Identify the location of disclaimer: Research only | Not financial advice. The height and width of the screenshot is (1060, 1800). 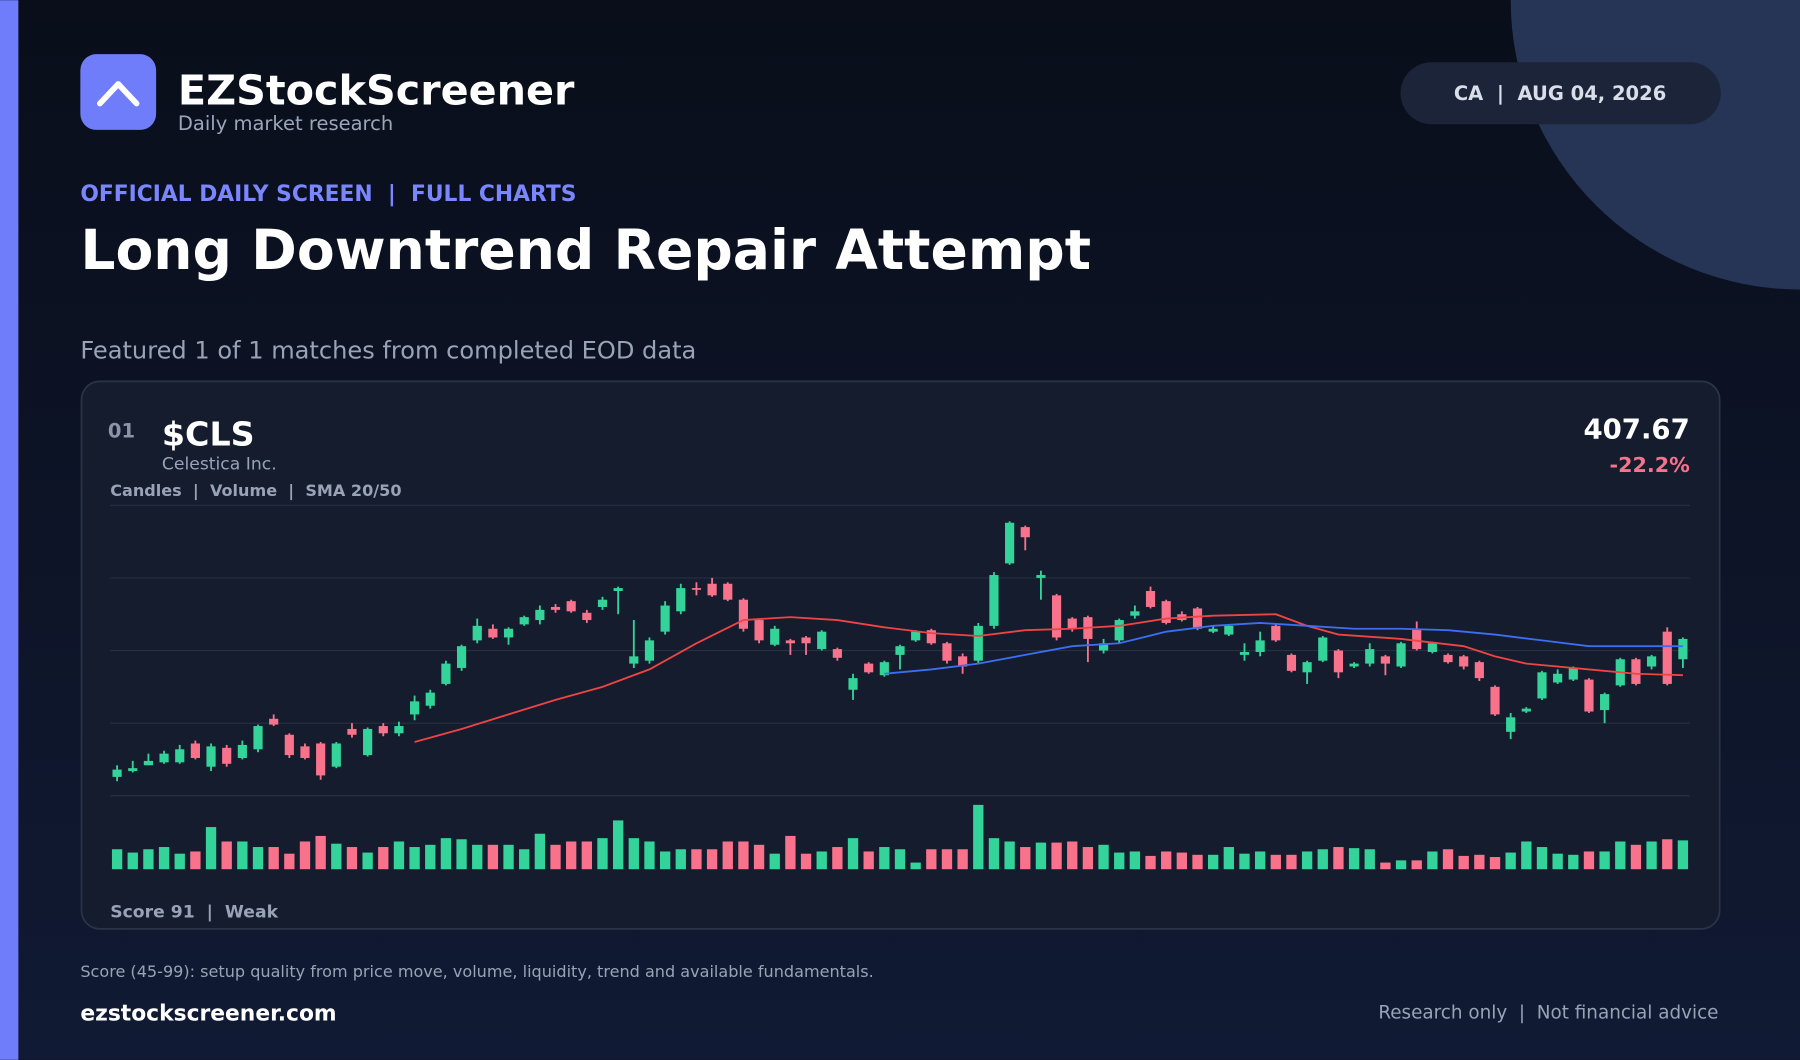
(1548, 1012).